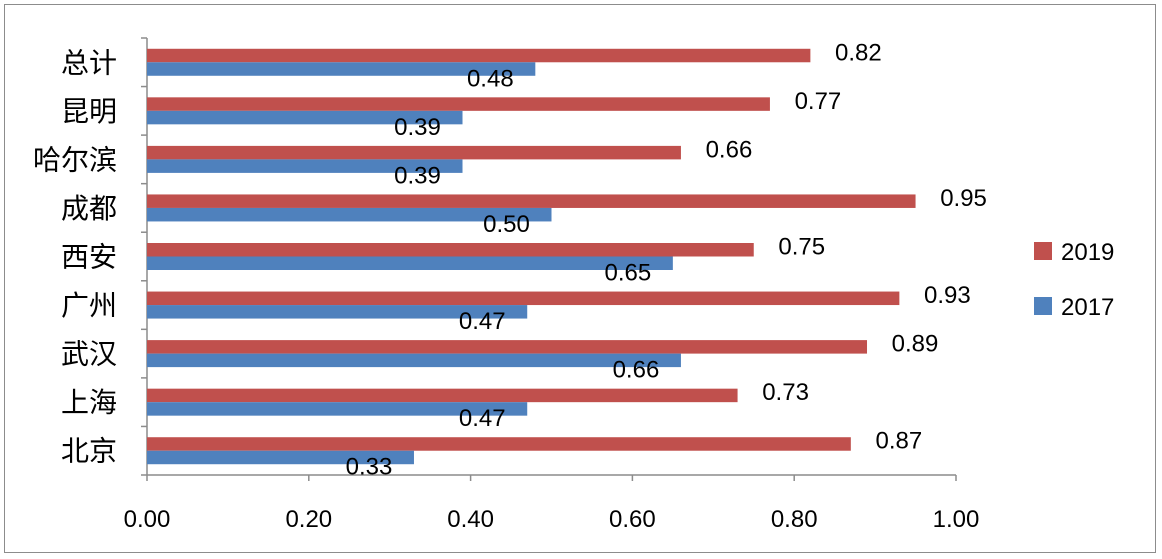  What do you see at coordinates (632, 519) in the screenshot?
I see `x-tick-label: 0.60` at bounding box center [632, 519].